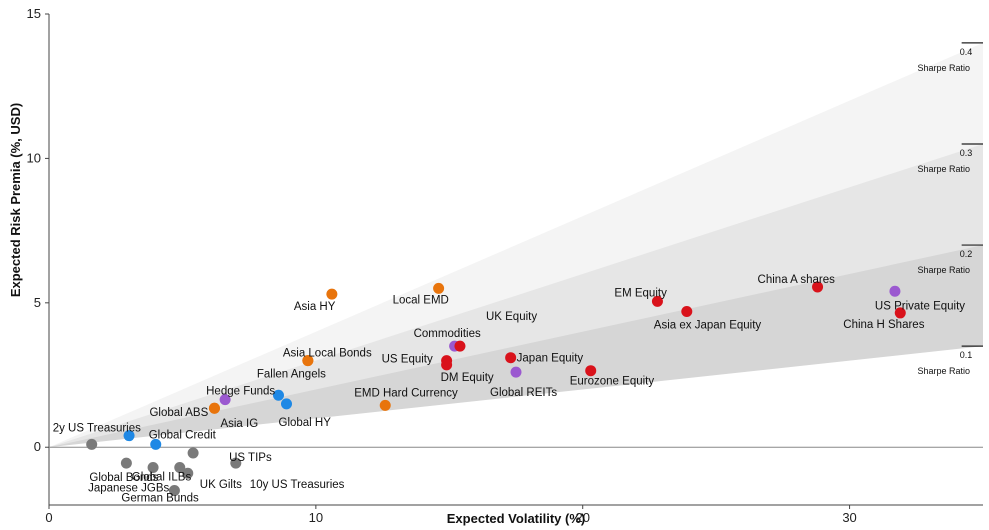 The height and width of the screenshot is (530, 989). Describe the element at coordinates (128, 488) in the screenshot. I see `point-label: Japanese JGBs` at that location.